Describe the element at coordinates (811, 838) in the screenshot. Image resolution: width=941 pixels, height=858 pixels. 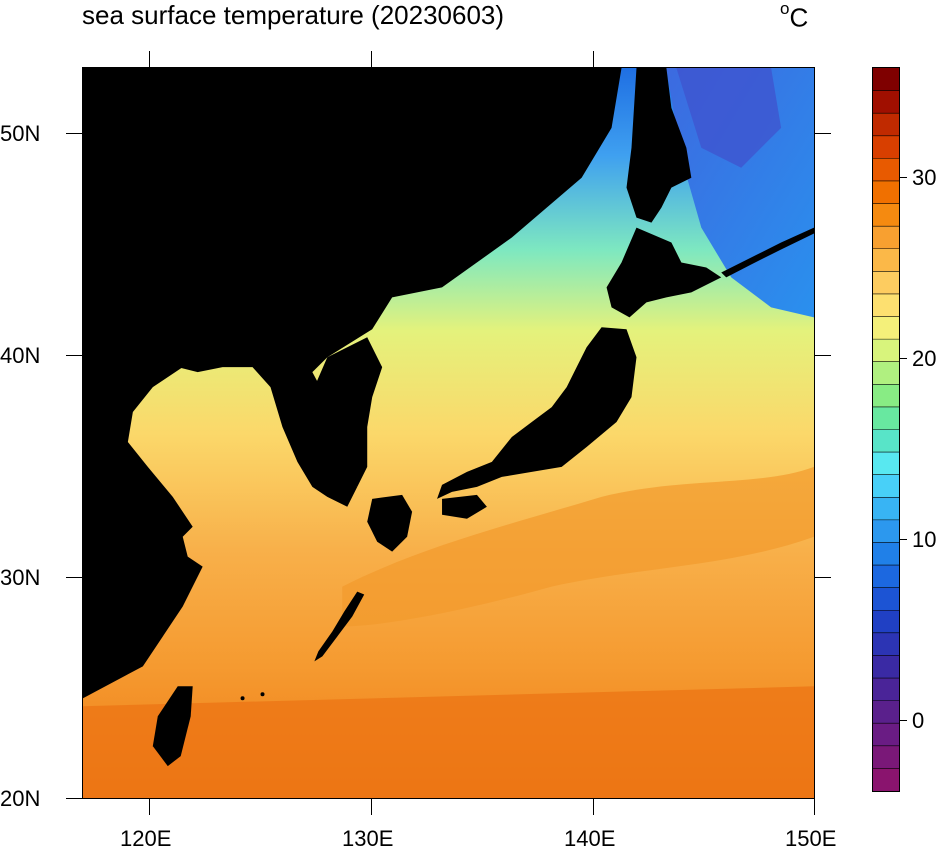
I see `lon-label-150e: 150E` at that location.